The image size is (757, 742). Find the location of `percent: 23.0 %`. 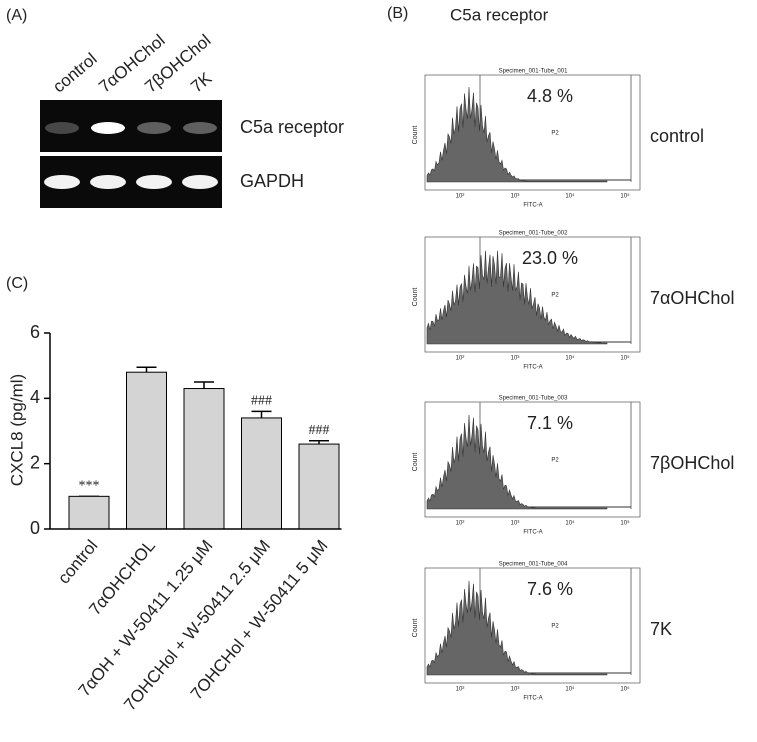

percent: 23.0 % is located at coordinates (550, 258).